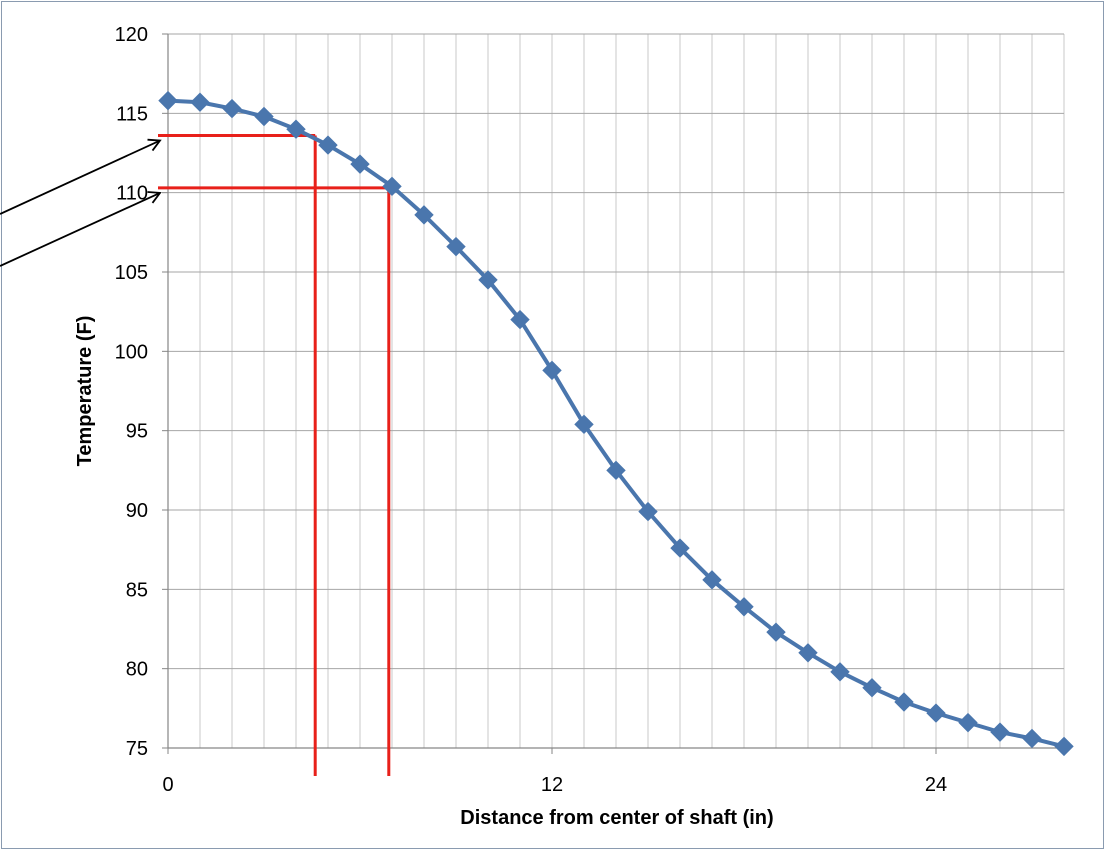  What do you see at coordinates (132, 114) in the screenshot?
I see `y-tick-label: 115` at bounding box center [132, 114].